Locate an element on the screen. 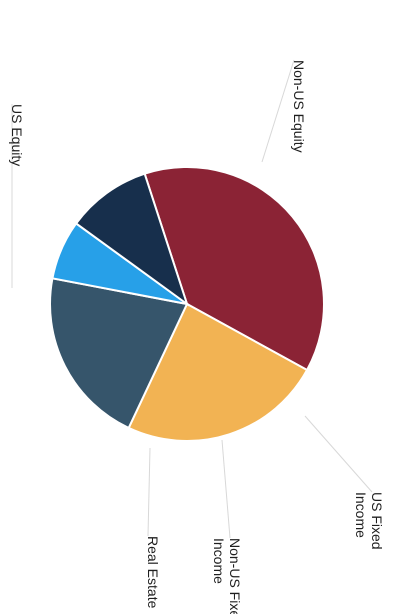  slice-label-non-us-equity: Non-US Equity is located at coordinates (299, 106).